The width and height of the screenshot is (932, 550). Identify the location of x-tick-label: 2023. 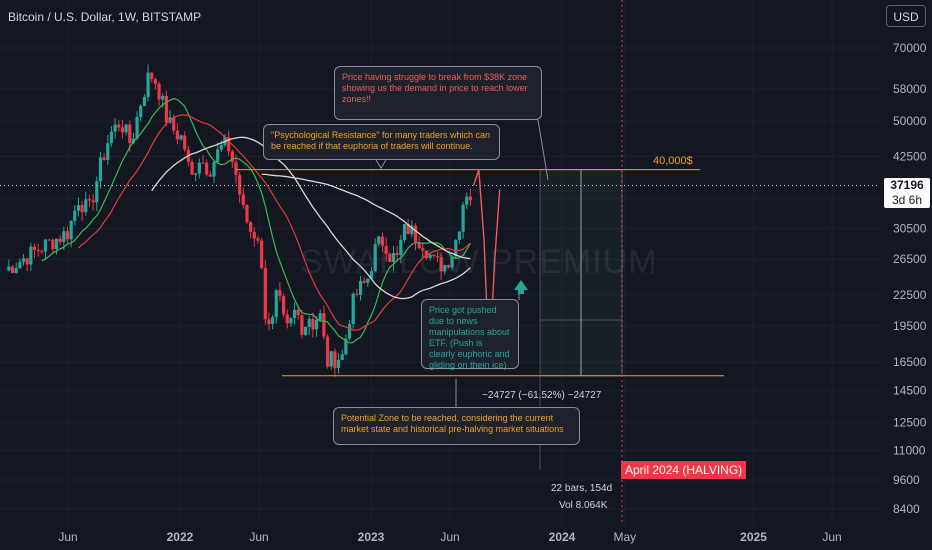
(371, 537).